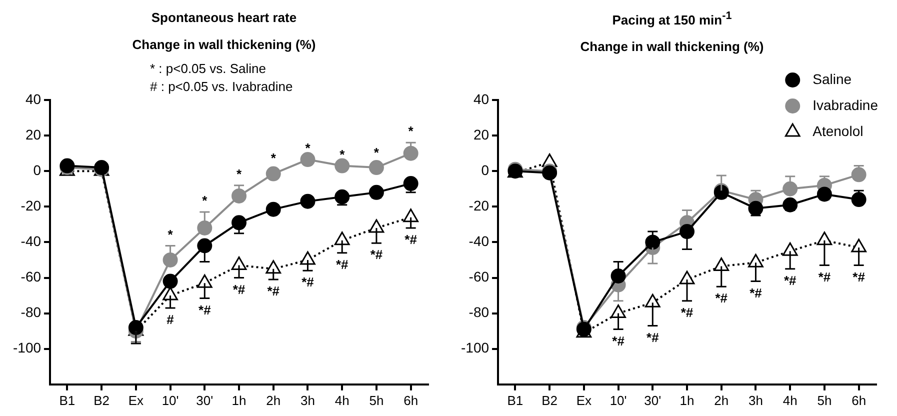 This screenshot has width=897, height=416. I want to click on chart-title: Pacing at 150 min$^{-1}$, so click(672, 19).